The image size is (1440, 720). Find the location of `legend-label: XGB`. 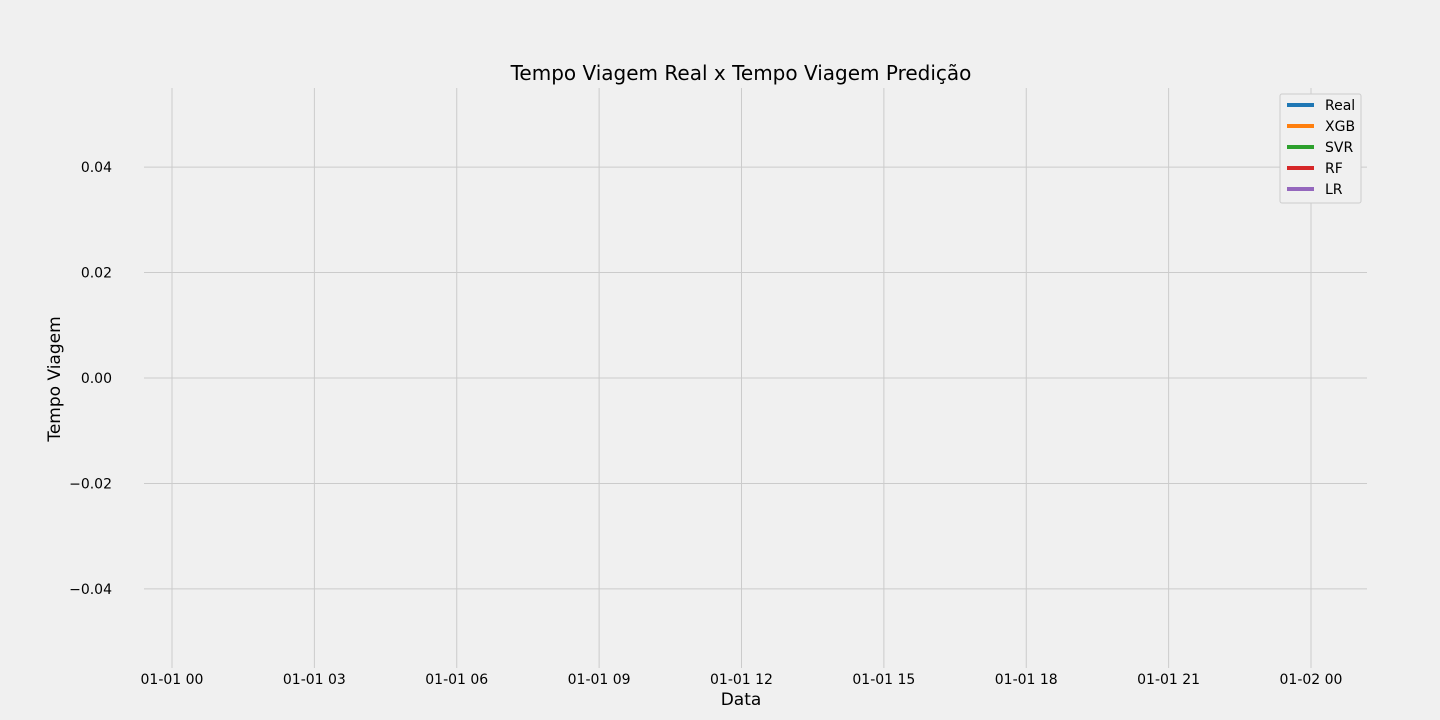

legend-label: XGB is located at coordinates (1340, 127).